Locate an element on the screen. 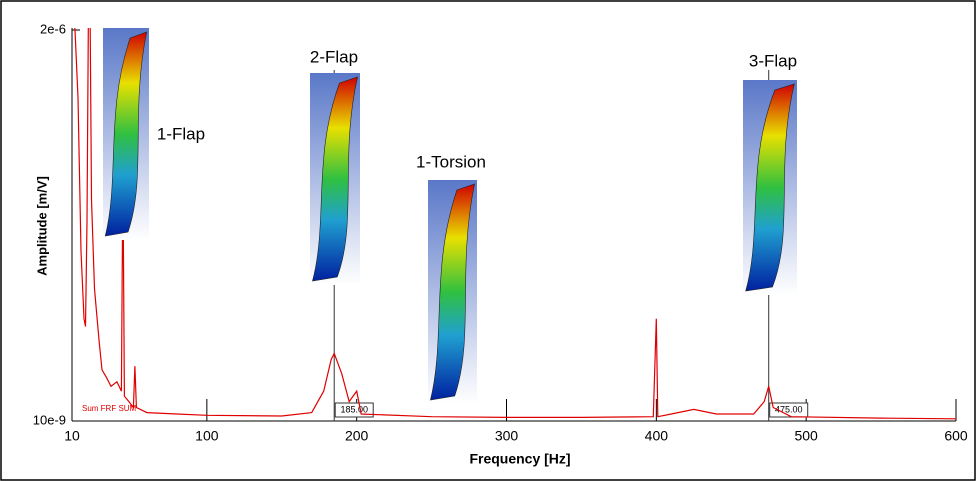 This screenshot has width=976, height=481. x-tick-label: 10 is located at coordinates (72, 436).